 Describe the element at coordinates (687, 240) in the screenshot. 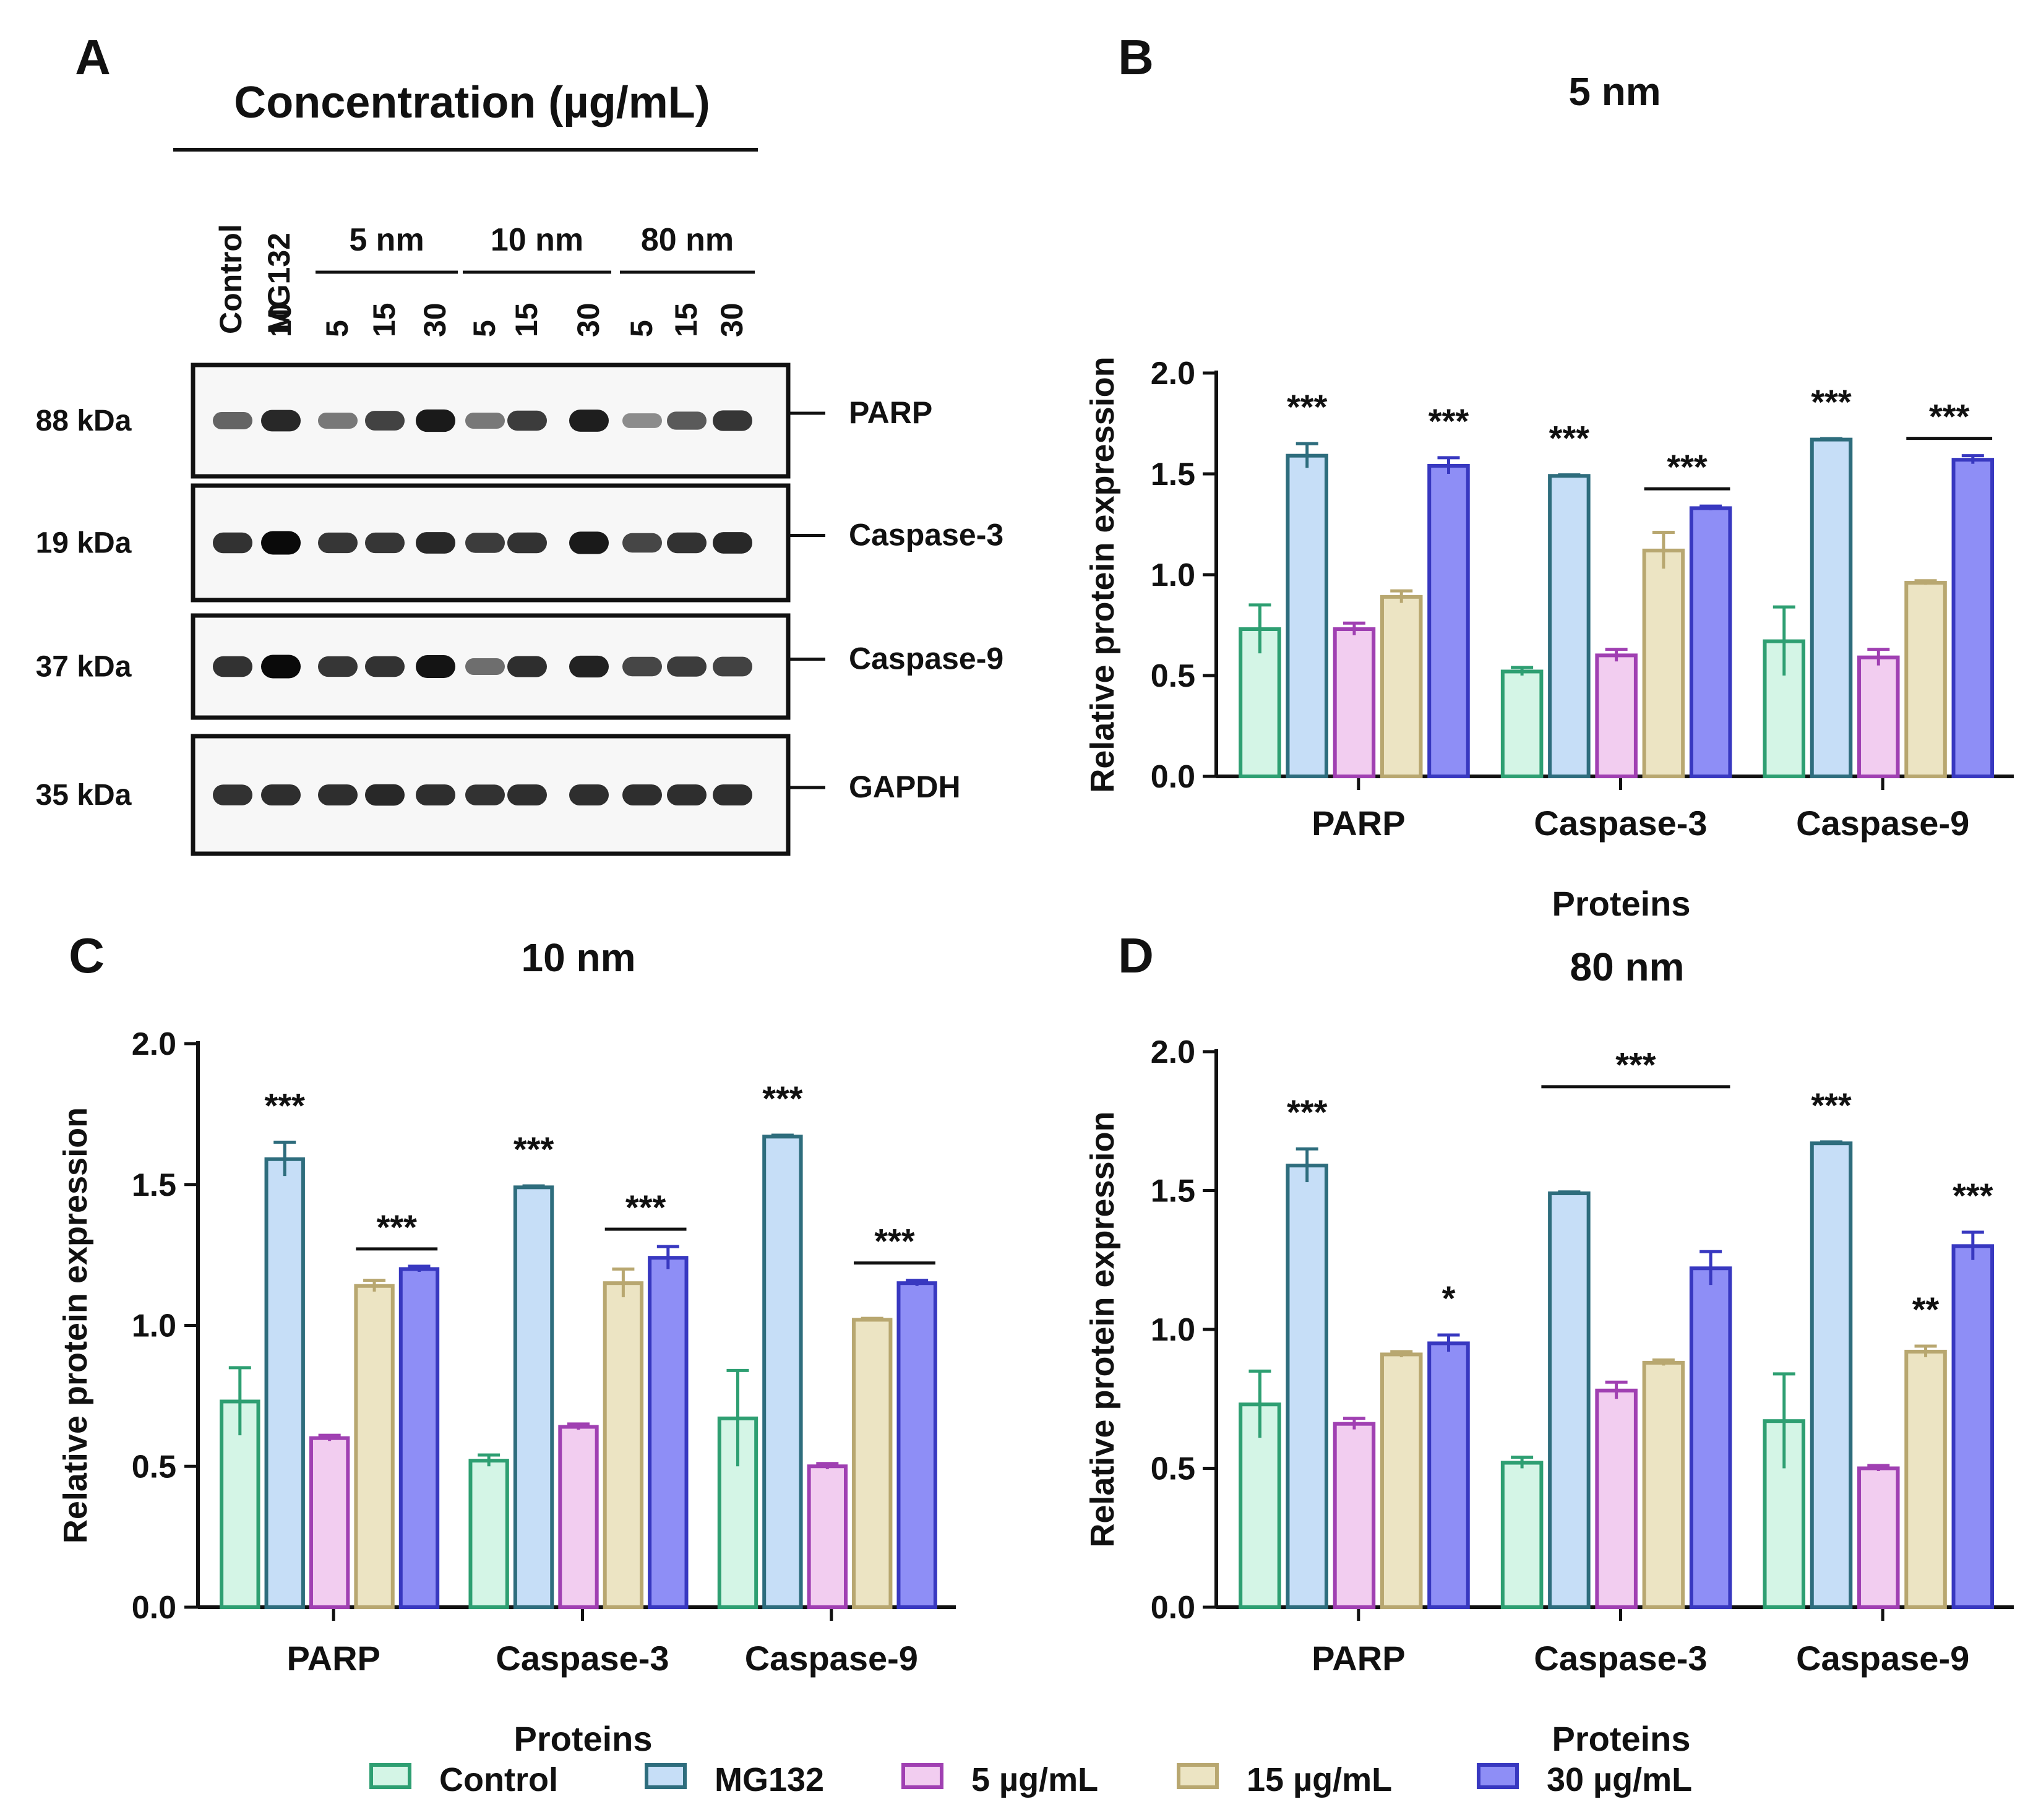

I see `lane-group-label: 80 nm` at that location.